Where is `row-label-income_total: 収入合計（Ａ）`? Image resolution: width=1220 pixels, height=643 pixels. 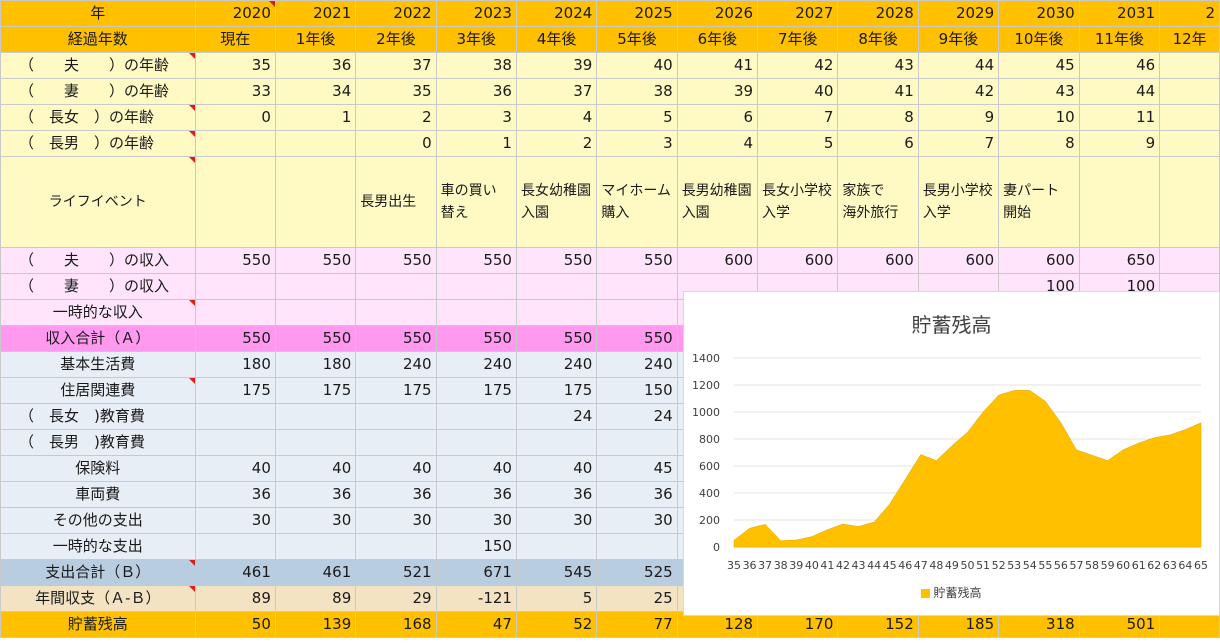
row-label-income_total: 収入合計（Ａ） is located at coordinates (98, 338).